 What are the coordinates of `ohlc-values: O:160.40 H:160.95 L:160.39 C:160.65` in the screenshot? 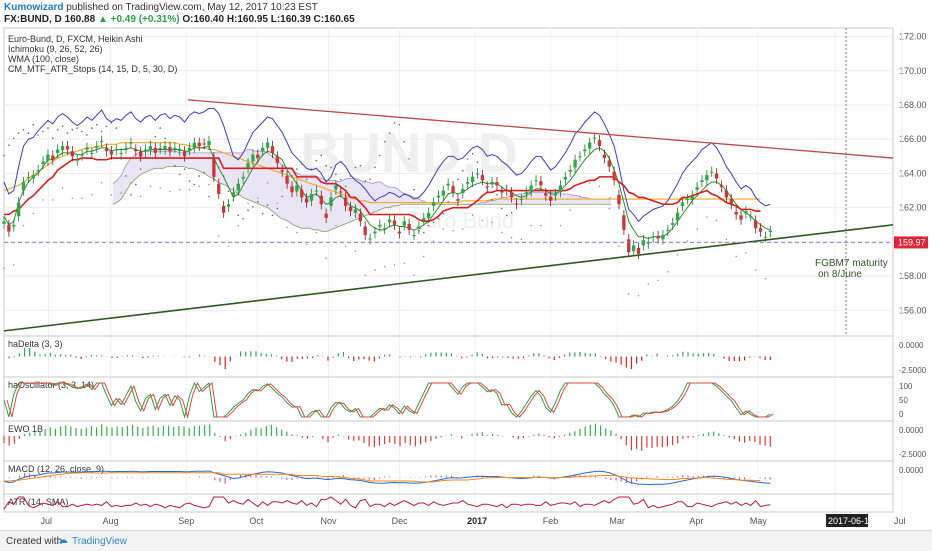 It's located at (268, 19).